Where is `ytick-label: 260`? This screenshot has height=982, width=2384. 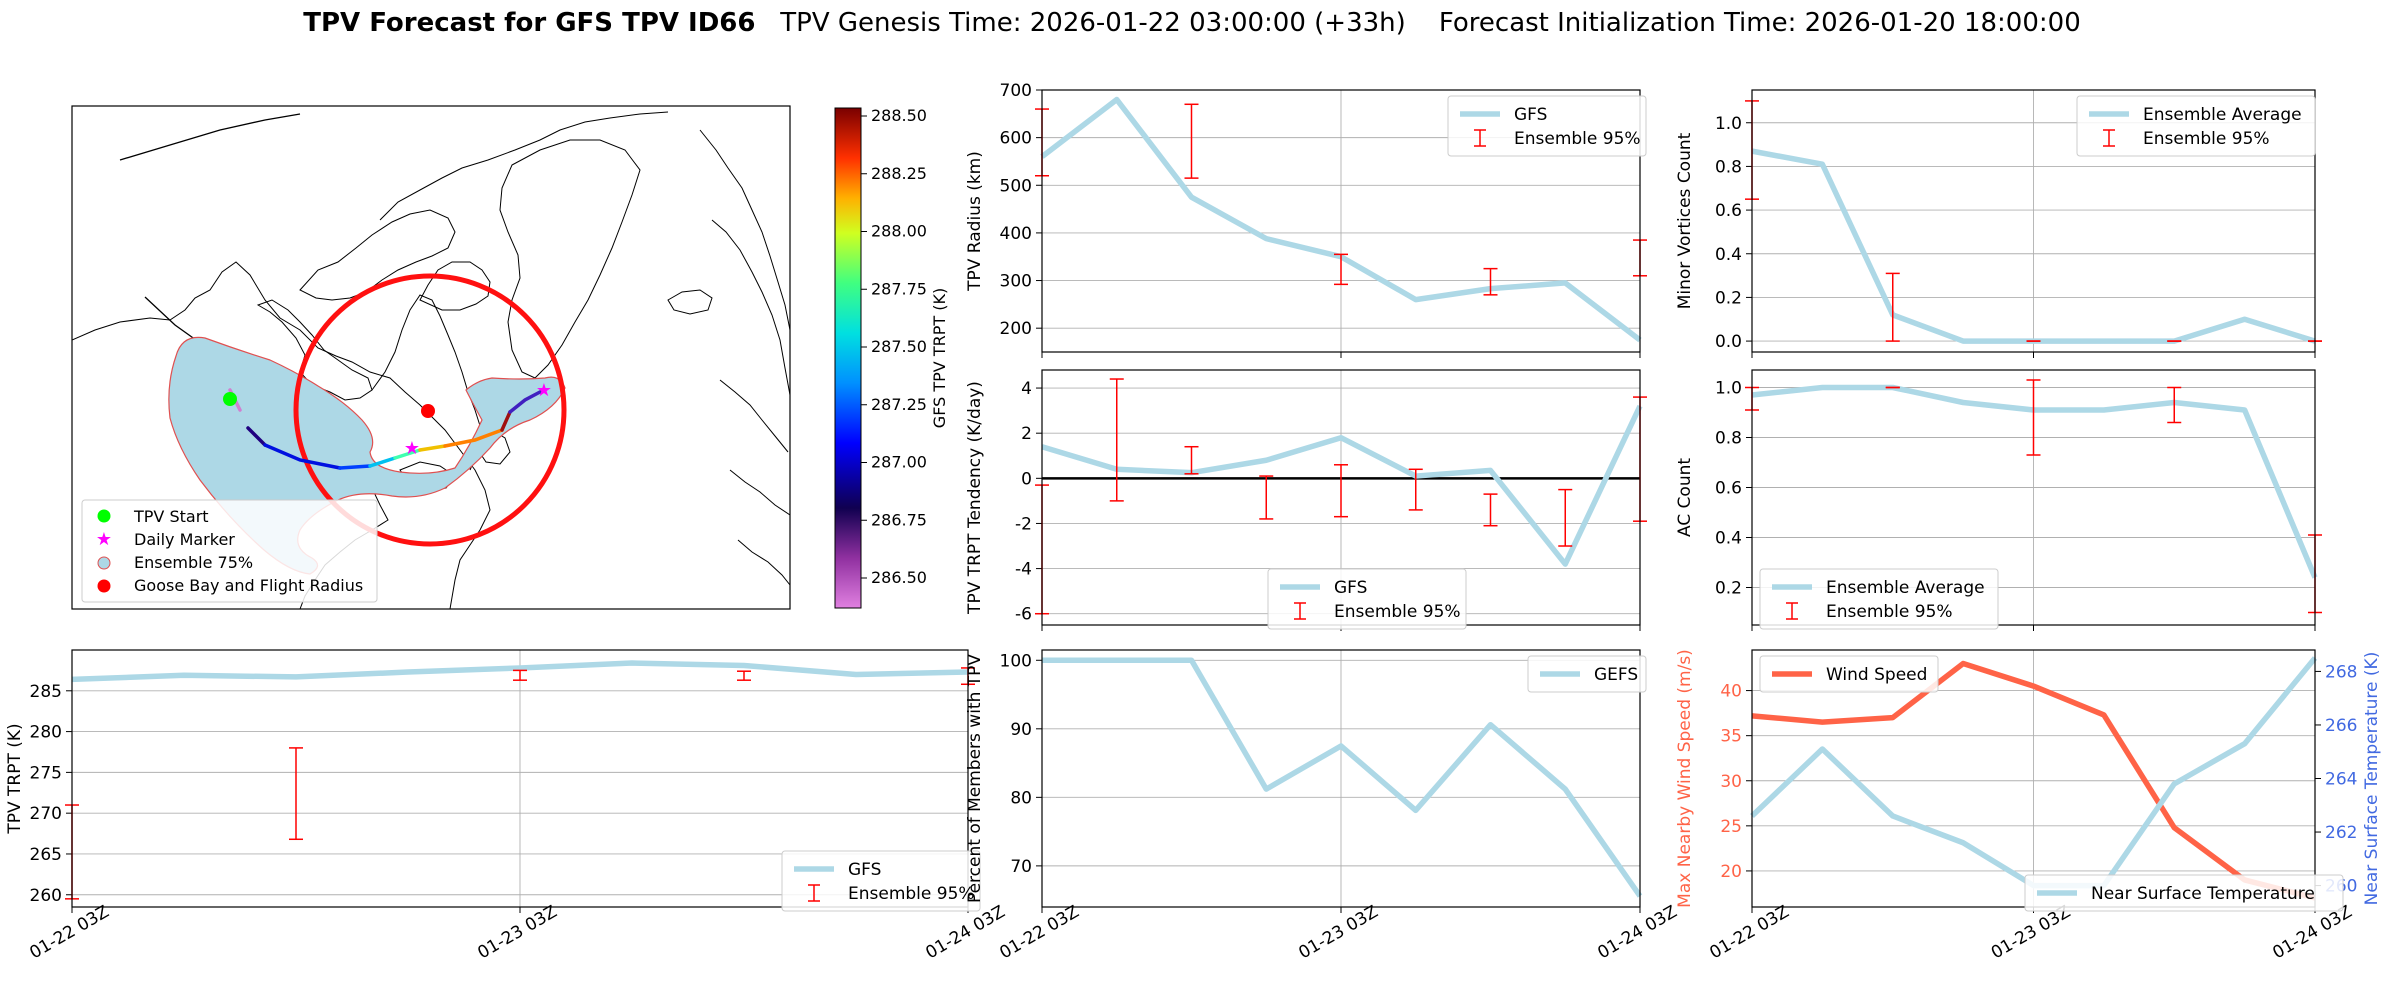 ytick-label: 260 is located at coordinates (46, 896).